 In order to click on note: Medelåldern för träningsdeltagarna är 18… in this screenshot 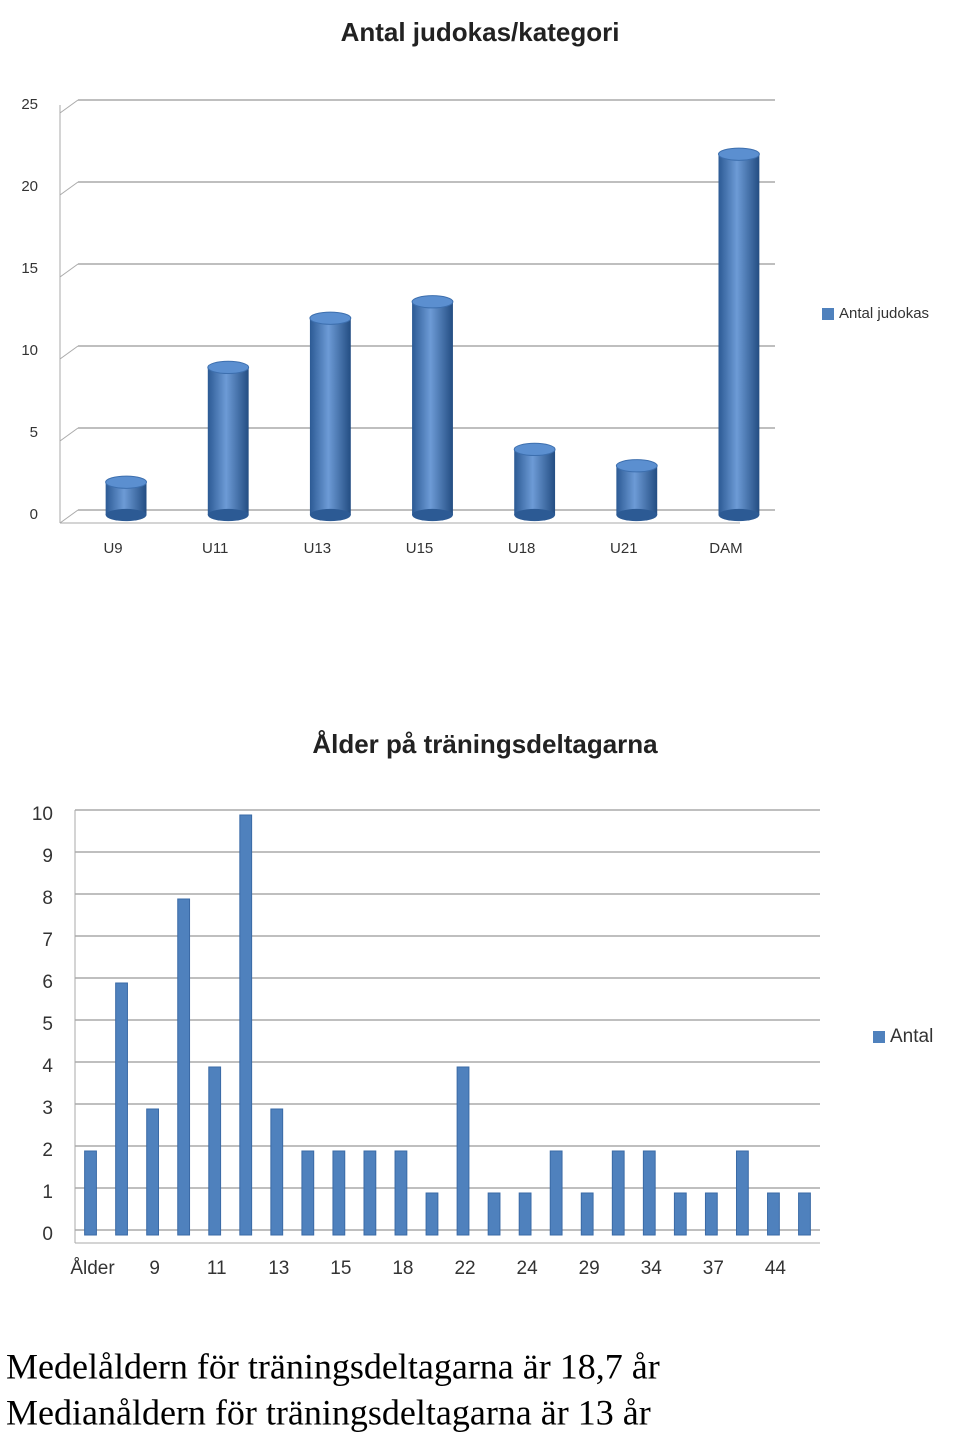, I will do `click(333, 1366)`.